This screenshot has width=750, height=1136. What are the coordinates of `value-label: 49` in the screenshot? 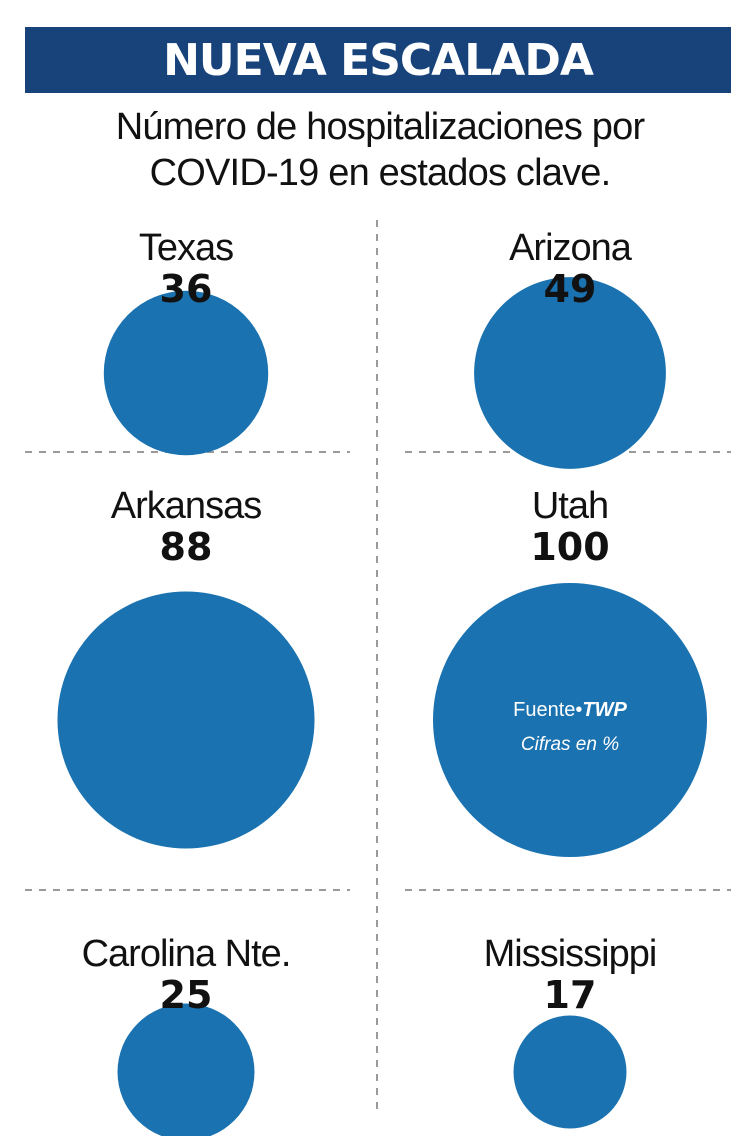 It's located at (570, 289).